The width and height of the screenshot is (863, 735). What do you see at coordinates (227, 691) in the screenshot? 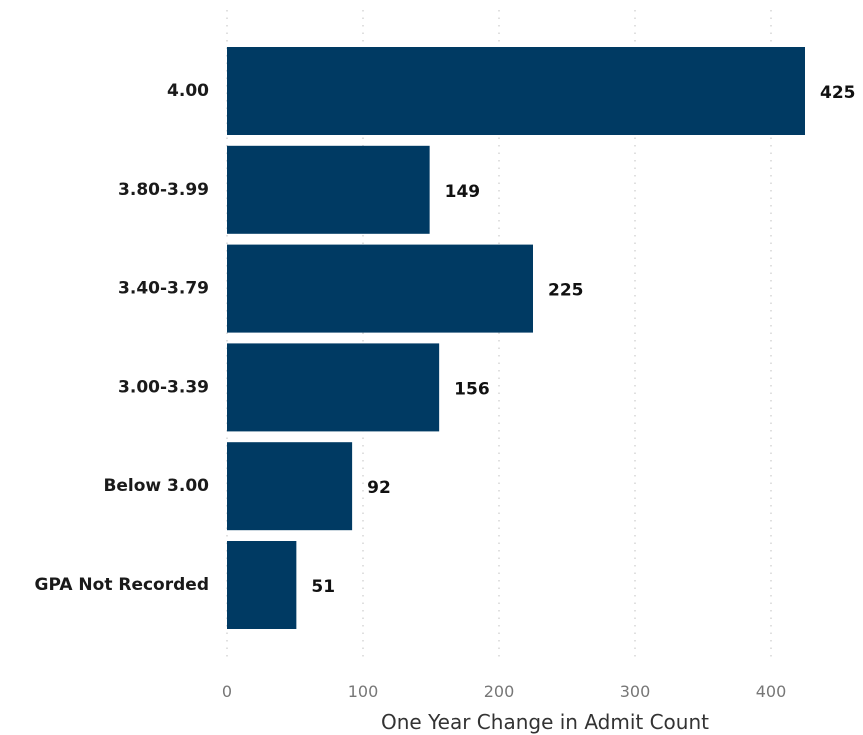
I see `x-tick-label: 0` at bounding box center [227, 691].